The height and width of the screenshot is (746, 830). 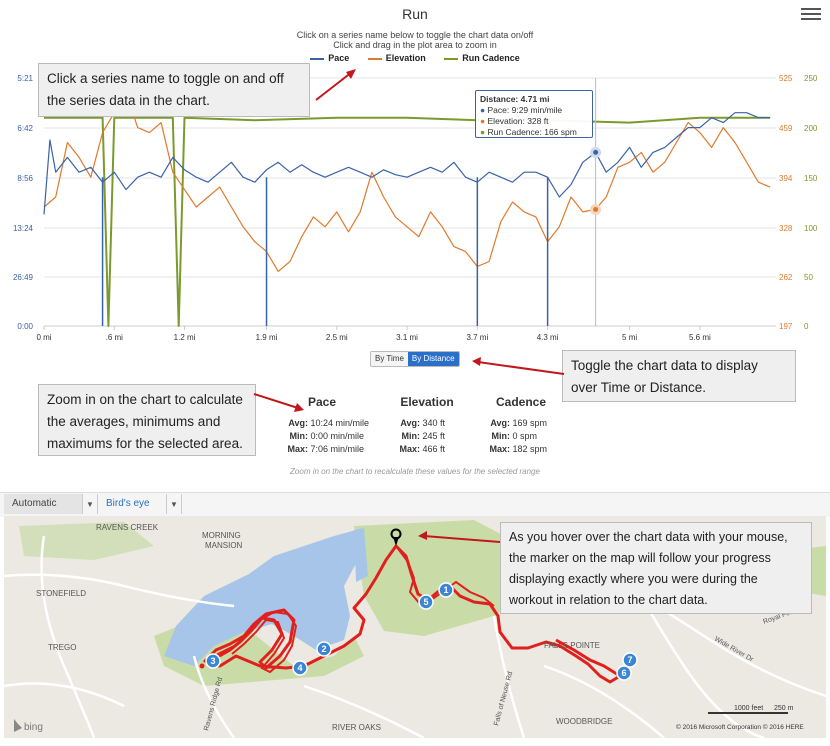 What do you see at coordinates (396, 537) in the screenshot?
I see `current-location-pin-icon` at bounding box center [396, 537].